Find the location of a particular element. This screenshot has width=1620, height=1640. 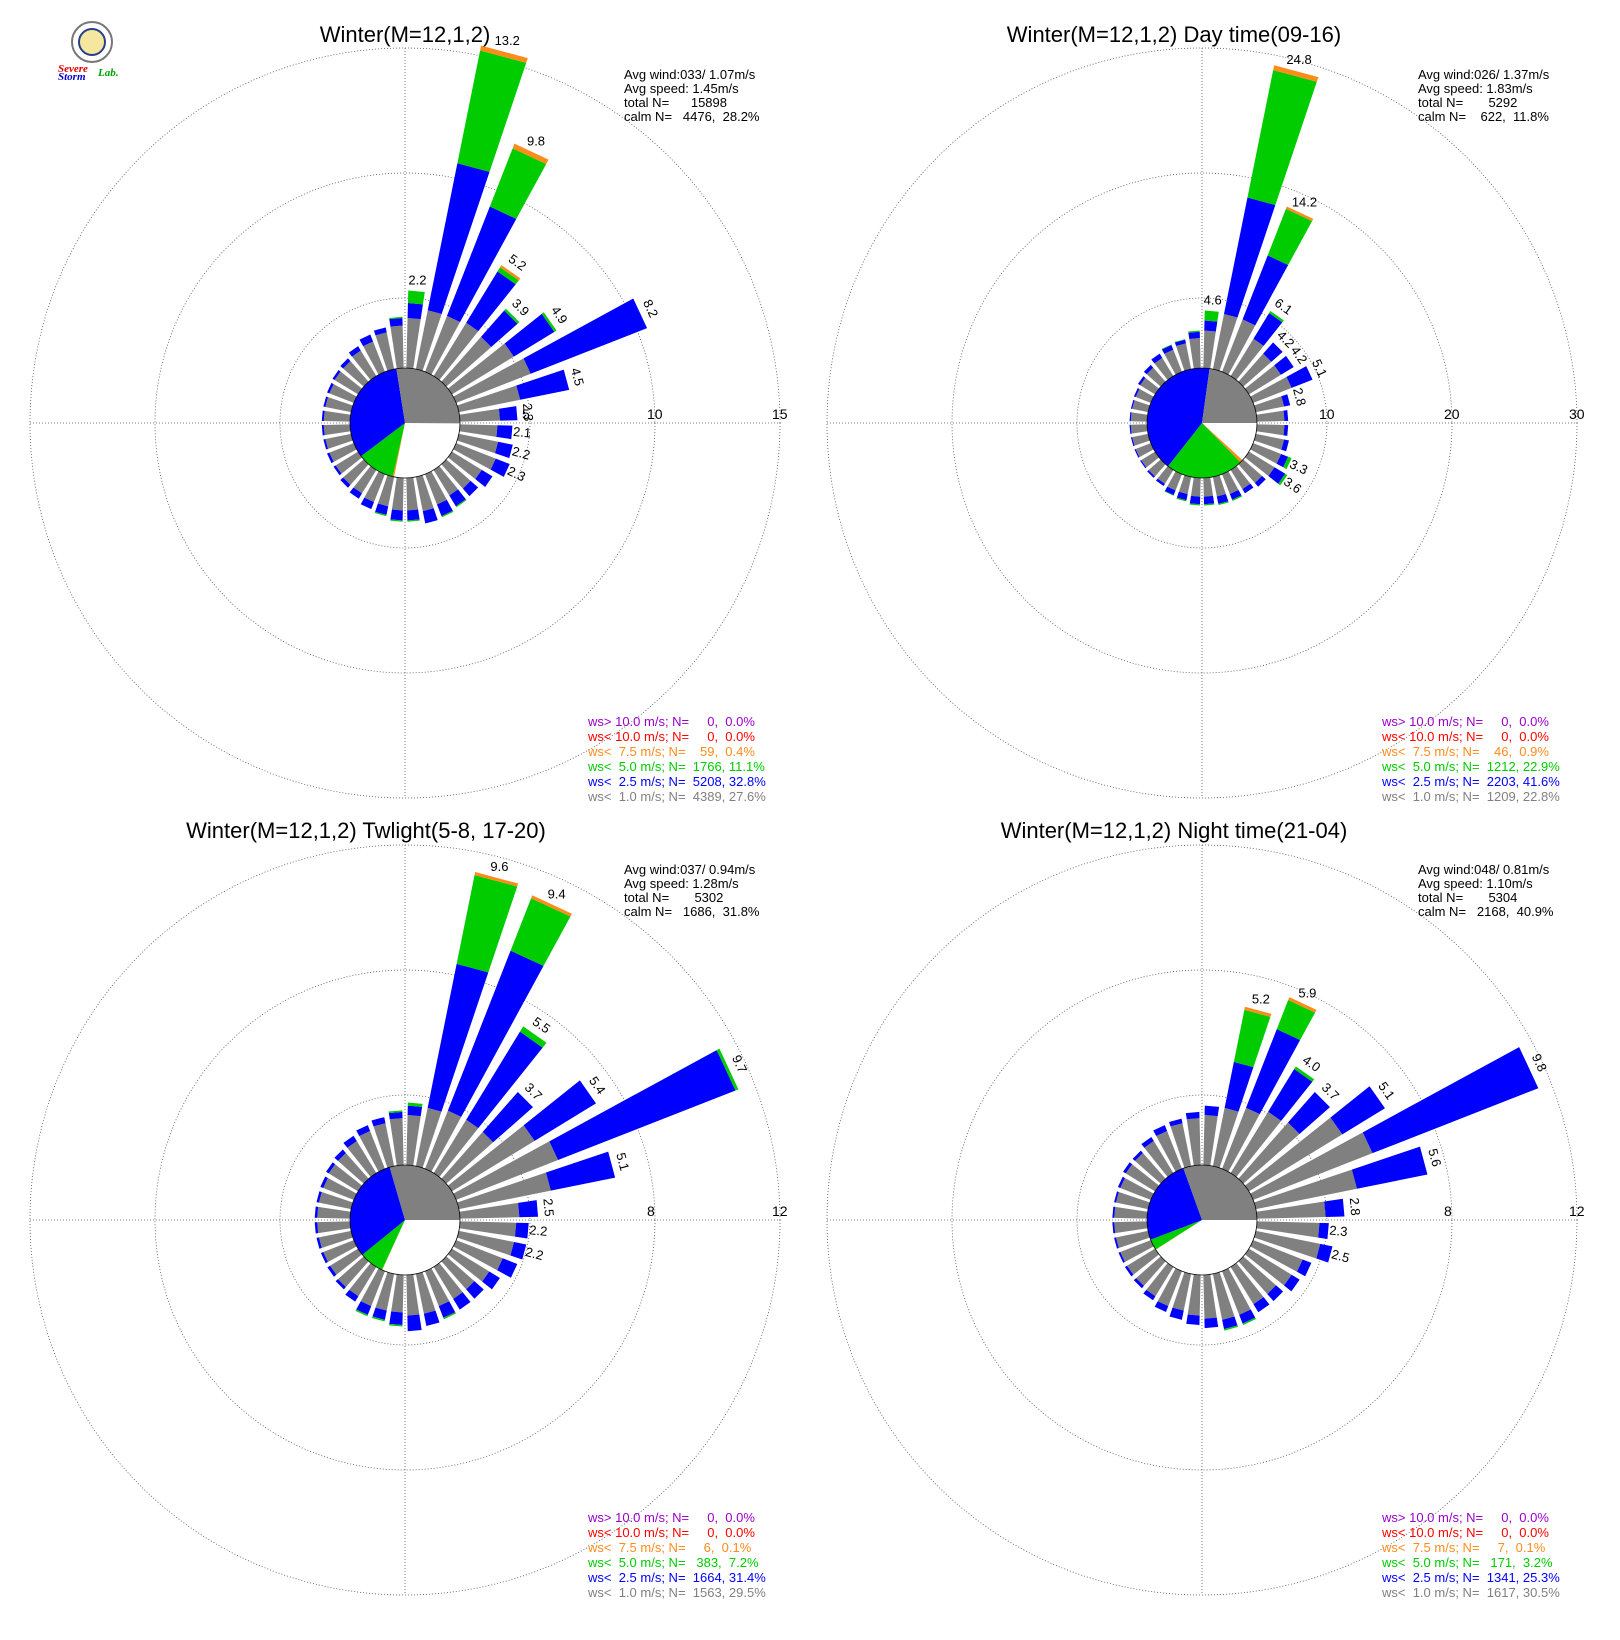

panel-title: Winter(M=12,1,2) is located at coordinates (405, 34).